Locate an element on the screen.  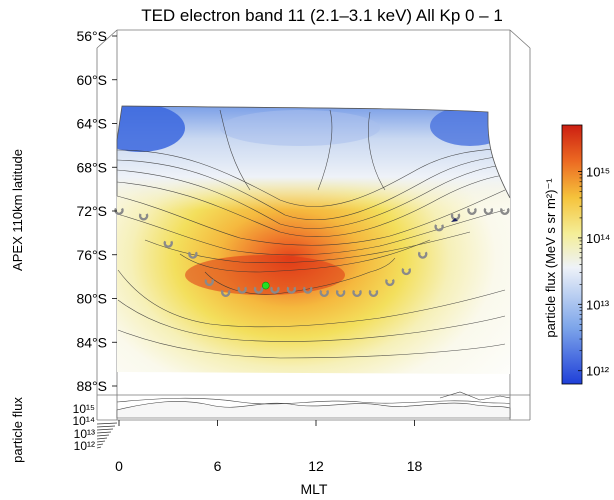
x-tick-label: 12 is located at coordinates (316, 466).